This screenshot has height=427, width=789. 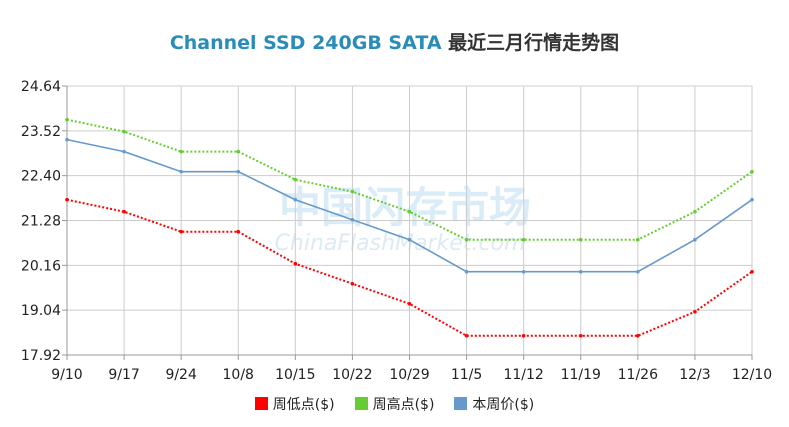 I want to click on x-tick-label: 10/8, so click(x=238, y=375).